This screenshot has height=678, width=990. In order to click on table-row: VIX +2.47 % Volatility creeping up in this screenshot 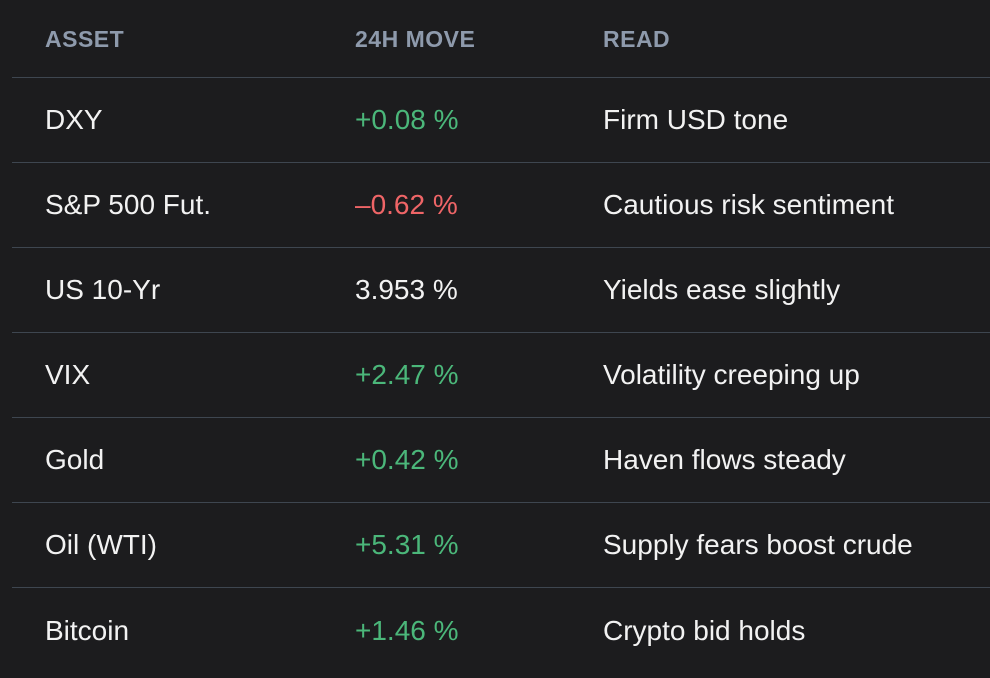, I will do `click(501, 375)`.